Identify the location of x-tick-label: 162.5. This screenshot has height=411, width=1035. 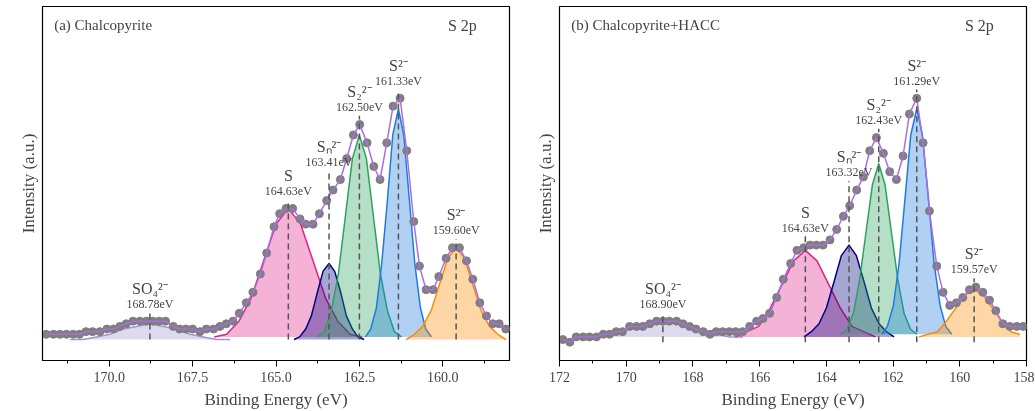
(359, 377).